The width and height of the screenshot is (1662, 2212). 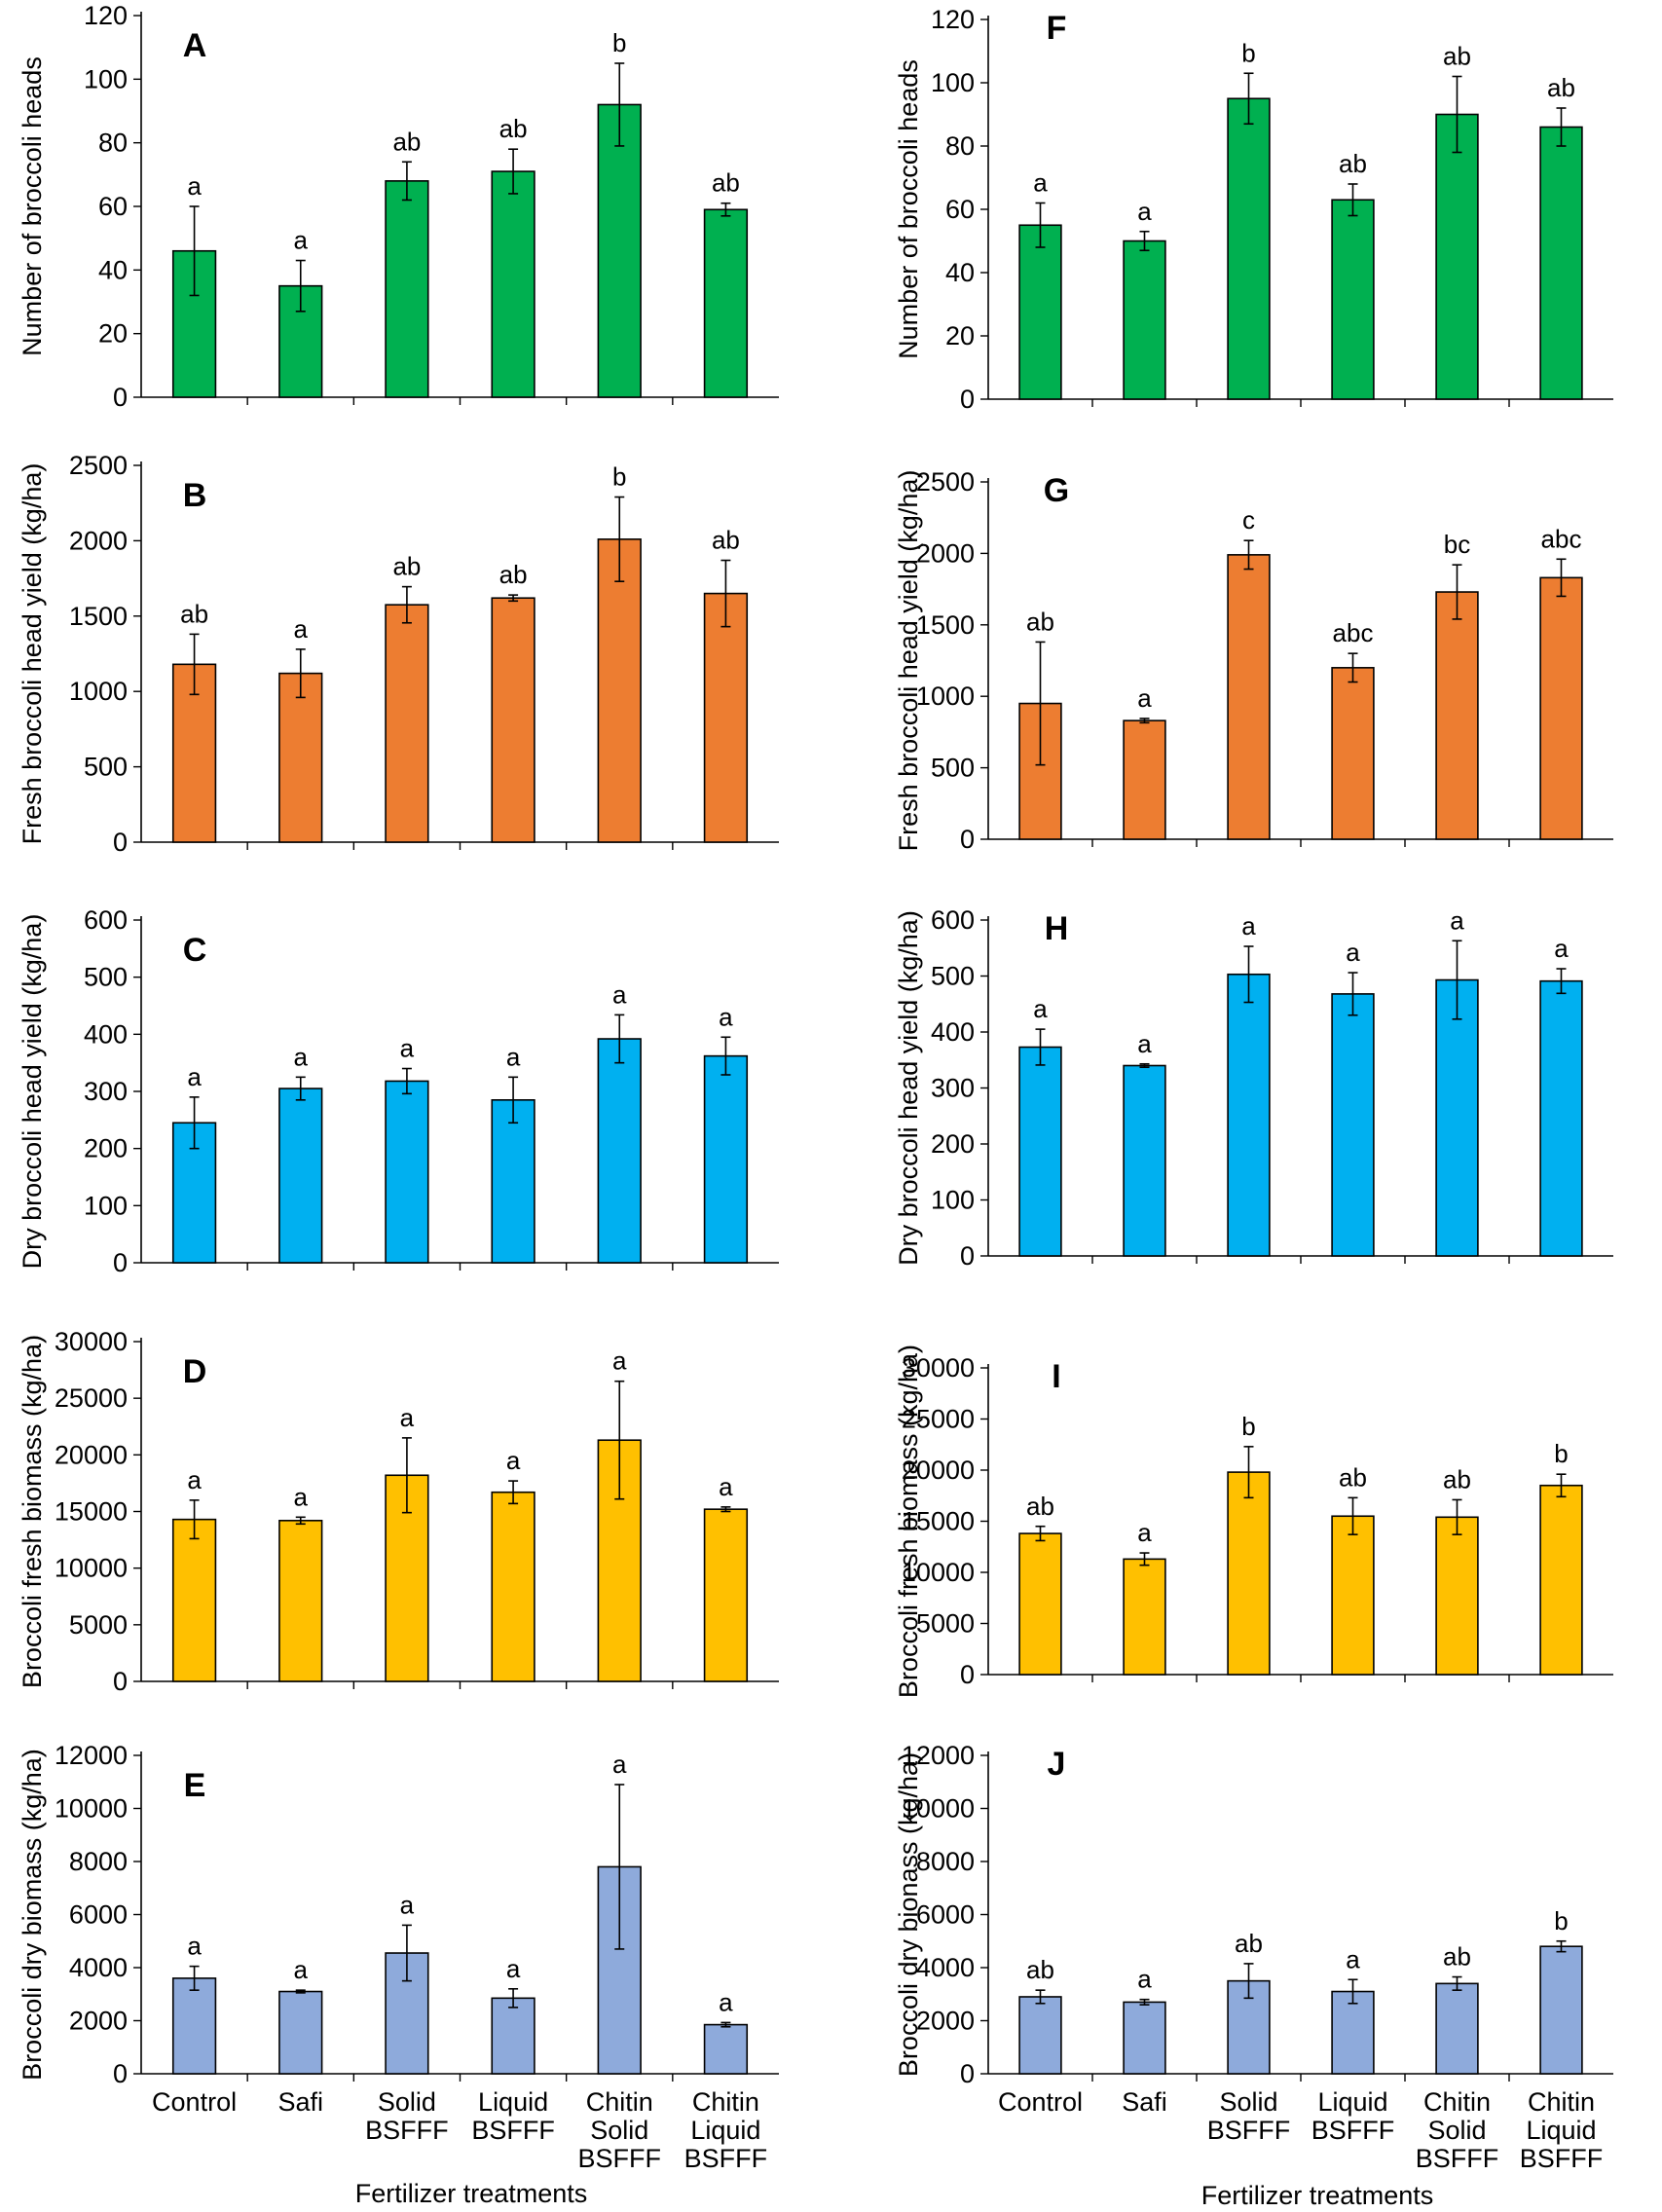 What do you see at coordinates (1457, 544) in the screenshot?
I see `panel-g-sig-letter: bc` at bounding box center [1457, 544].